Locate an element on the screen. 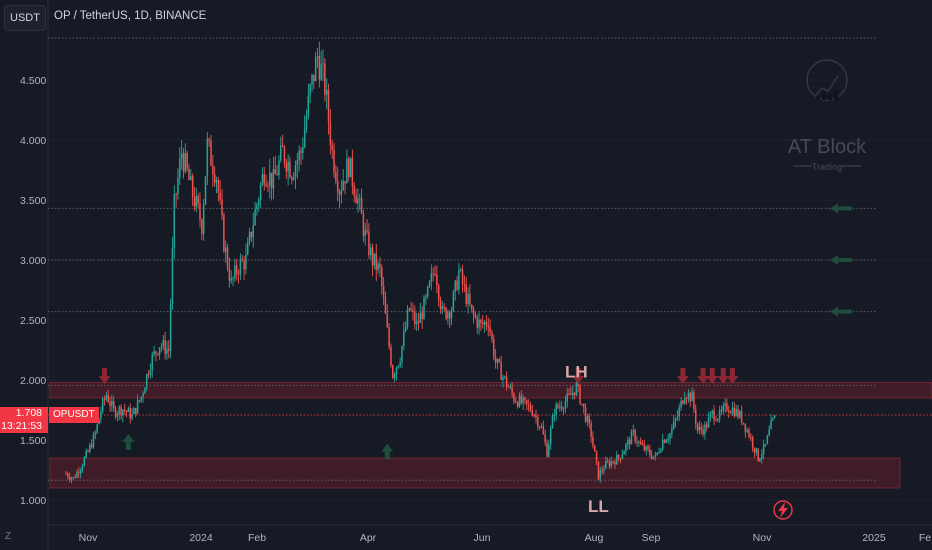  event-flag-icon is located at coordinates (783, 510).